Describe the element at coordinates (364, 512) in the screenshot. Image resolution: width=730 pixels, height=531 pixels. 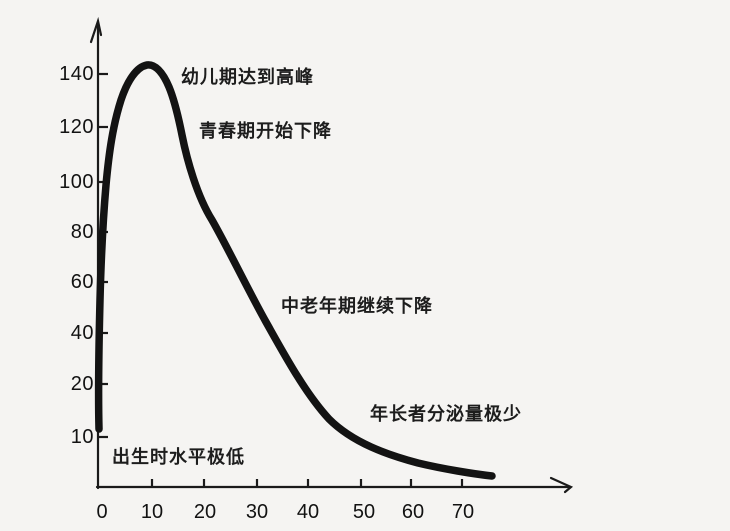
I see `x-tick-label-50: 50` at that location.